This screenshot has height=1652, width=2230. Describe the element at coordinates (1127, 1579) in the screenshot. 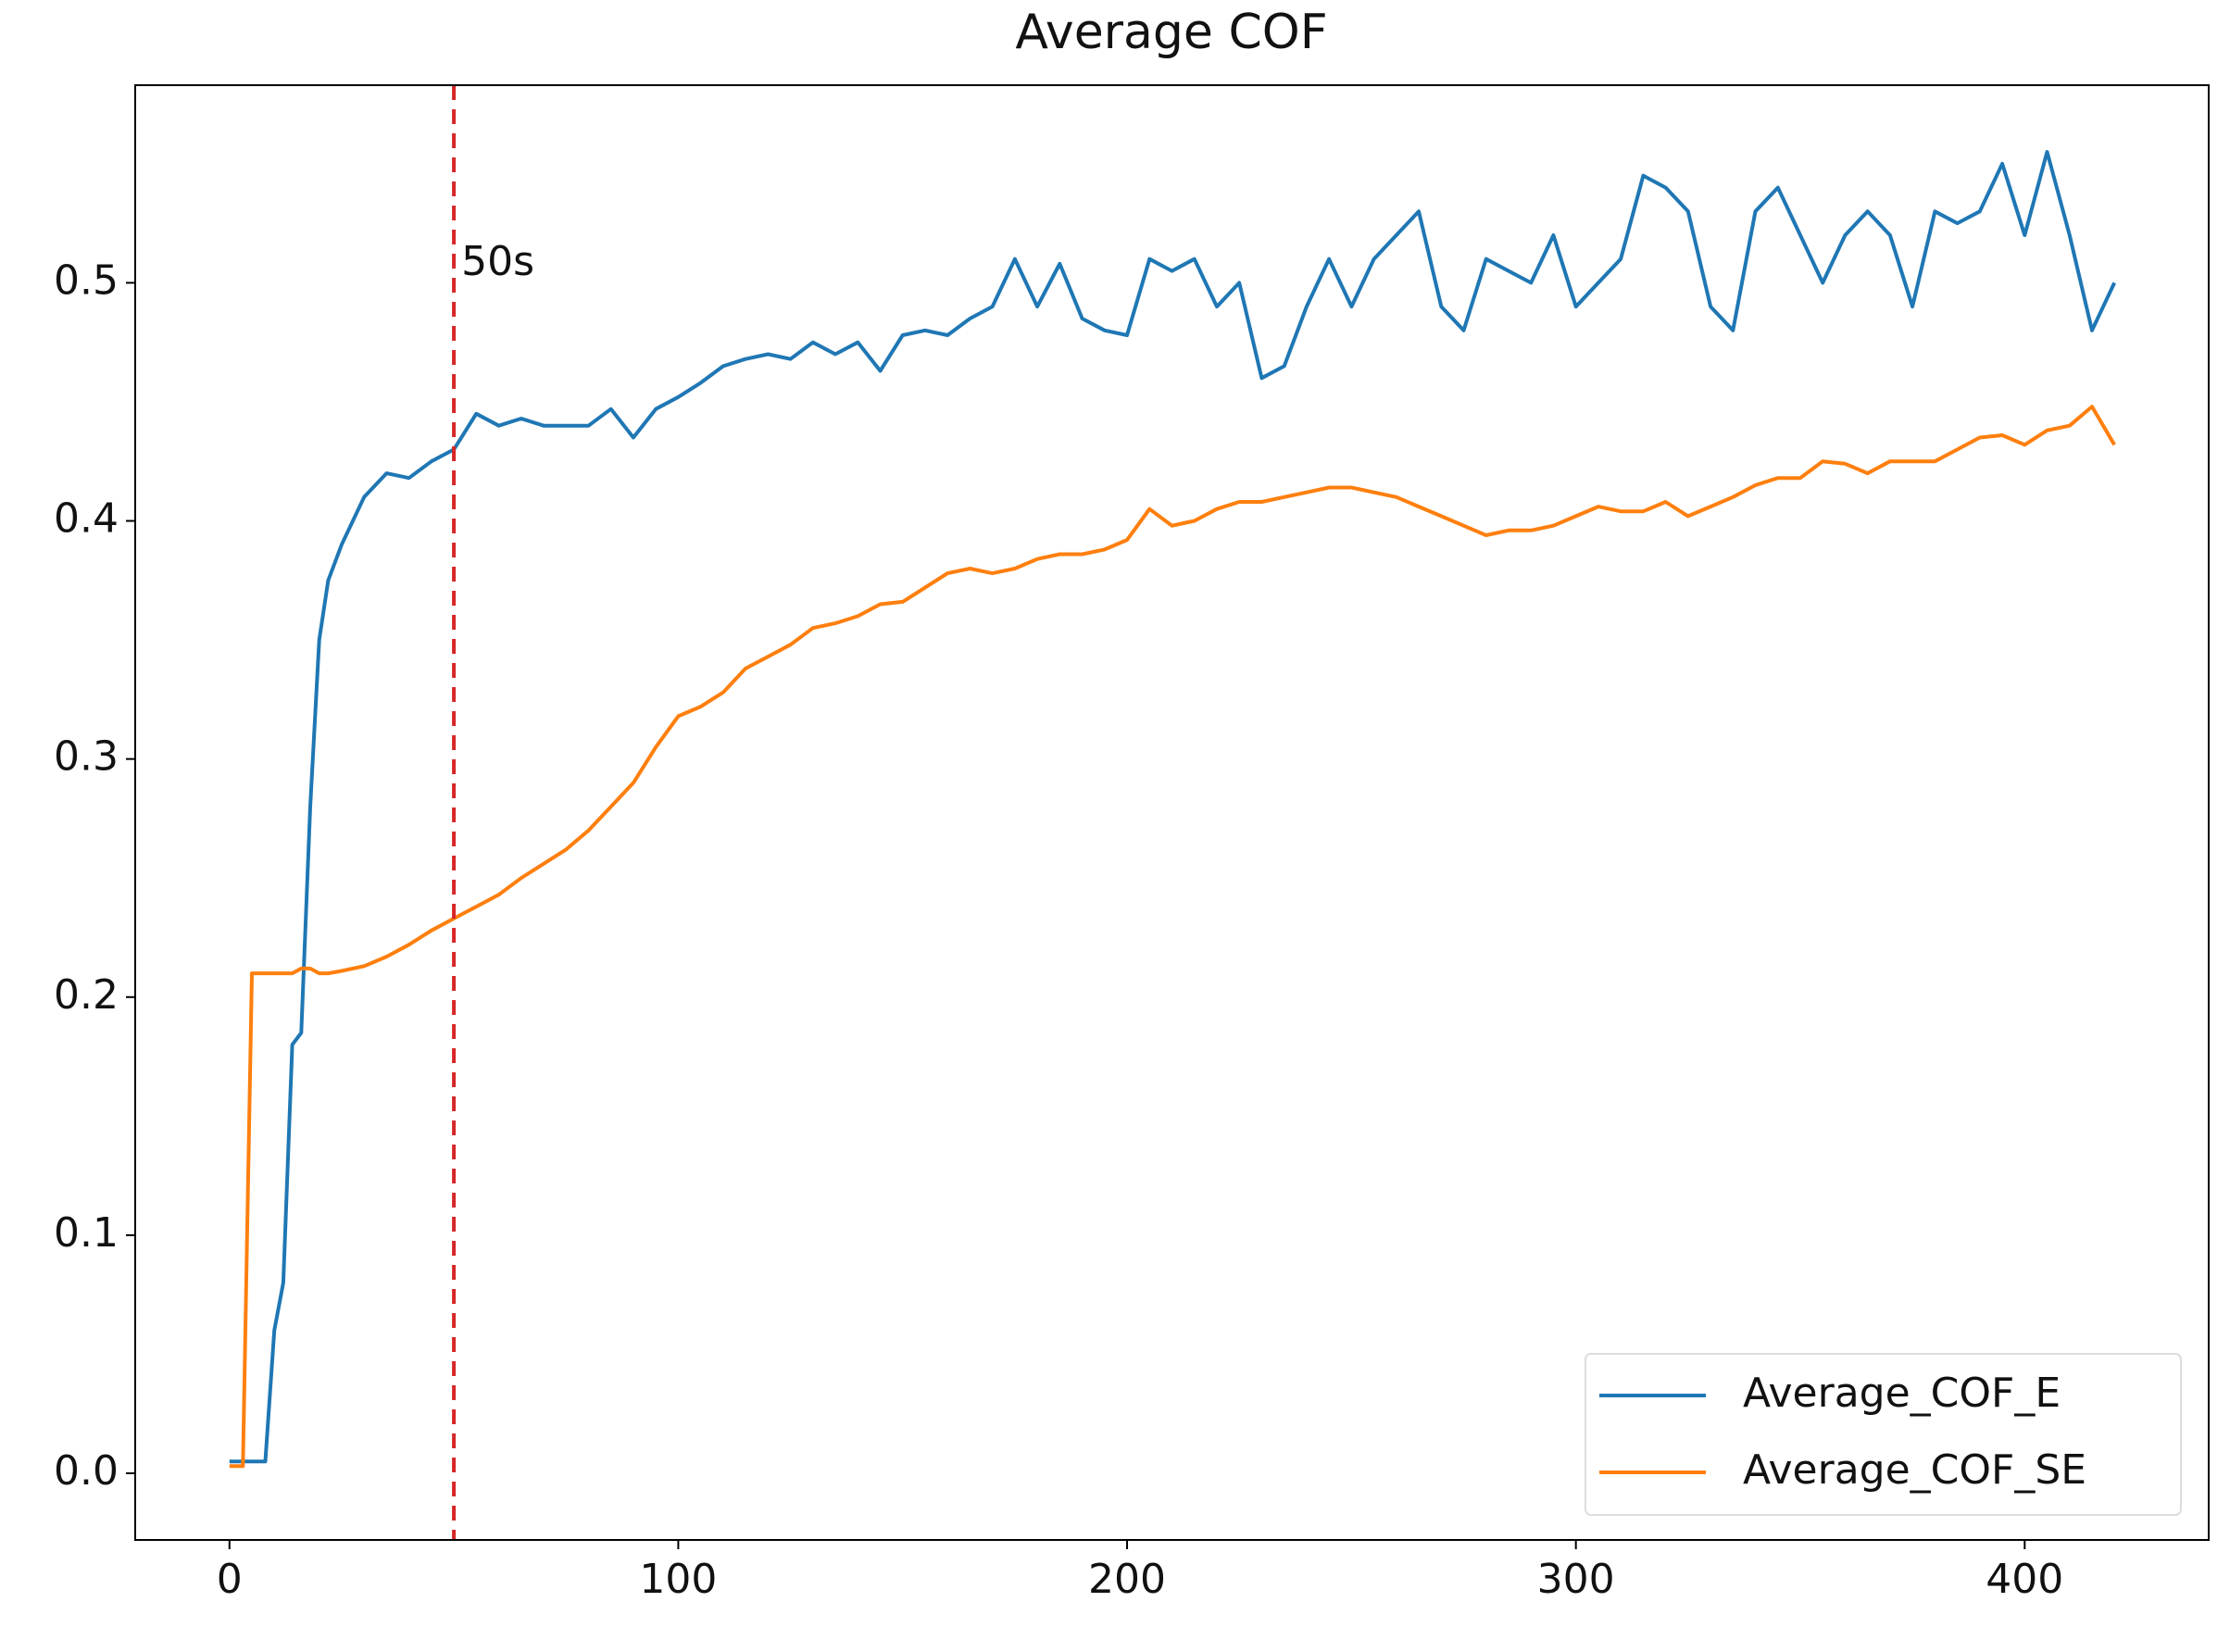

I see `x-tick-label: 200` at that location.